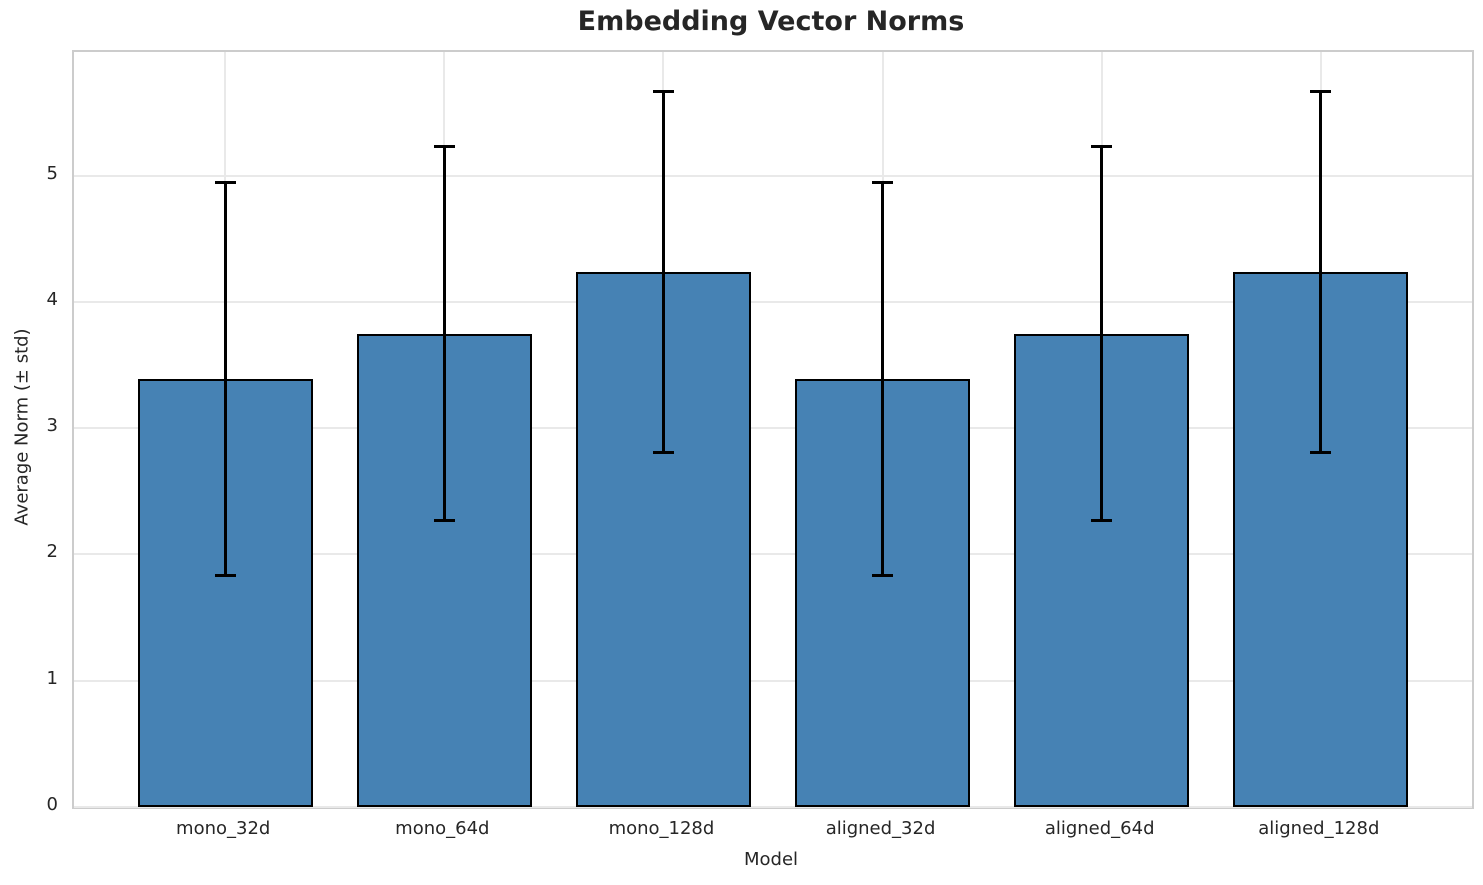  I want to click on y-tick-label: 5, so click(52, 173).